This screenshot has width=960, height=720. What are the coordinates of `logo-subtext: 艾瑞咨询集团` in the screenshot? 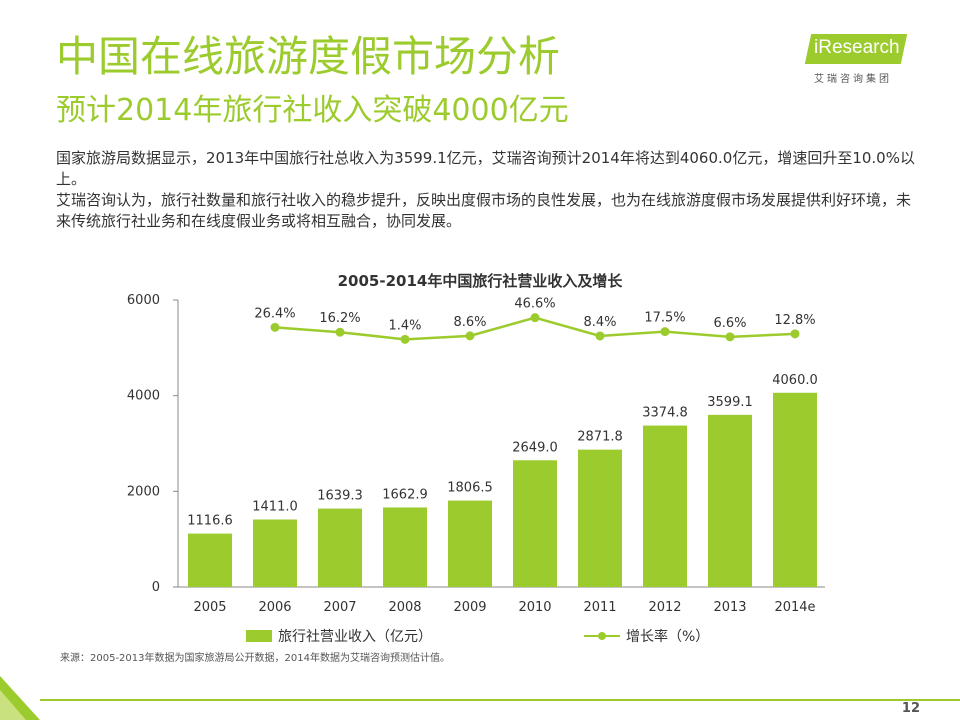 It's located at (853, 79).